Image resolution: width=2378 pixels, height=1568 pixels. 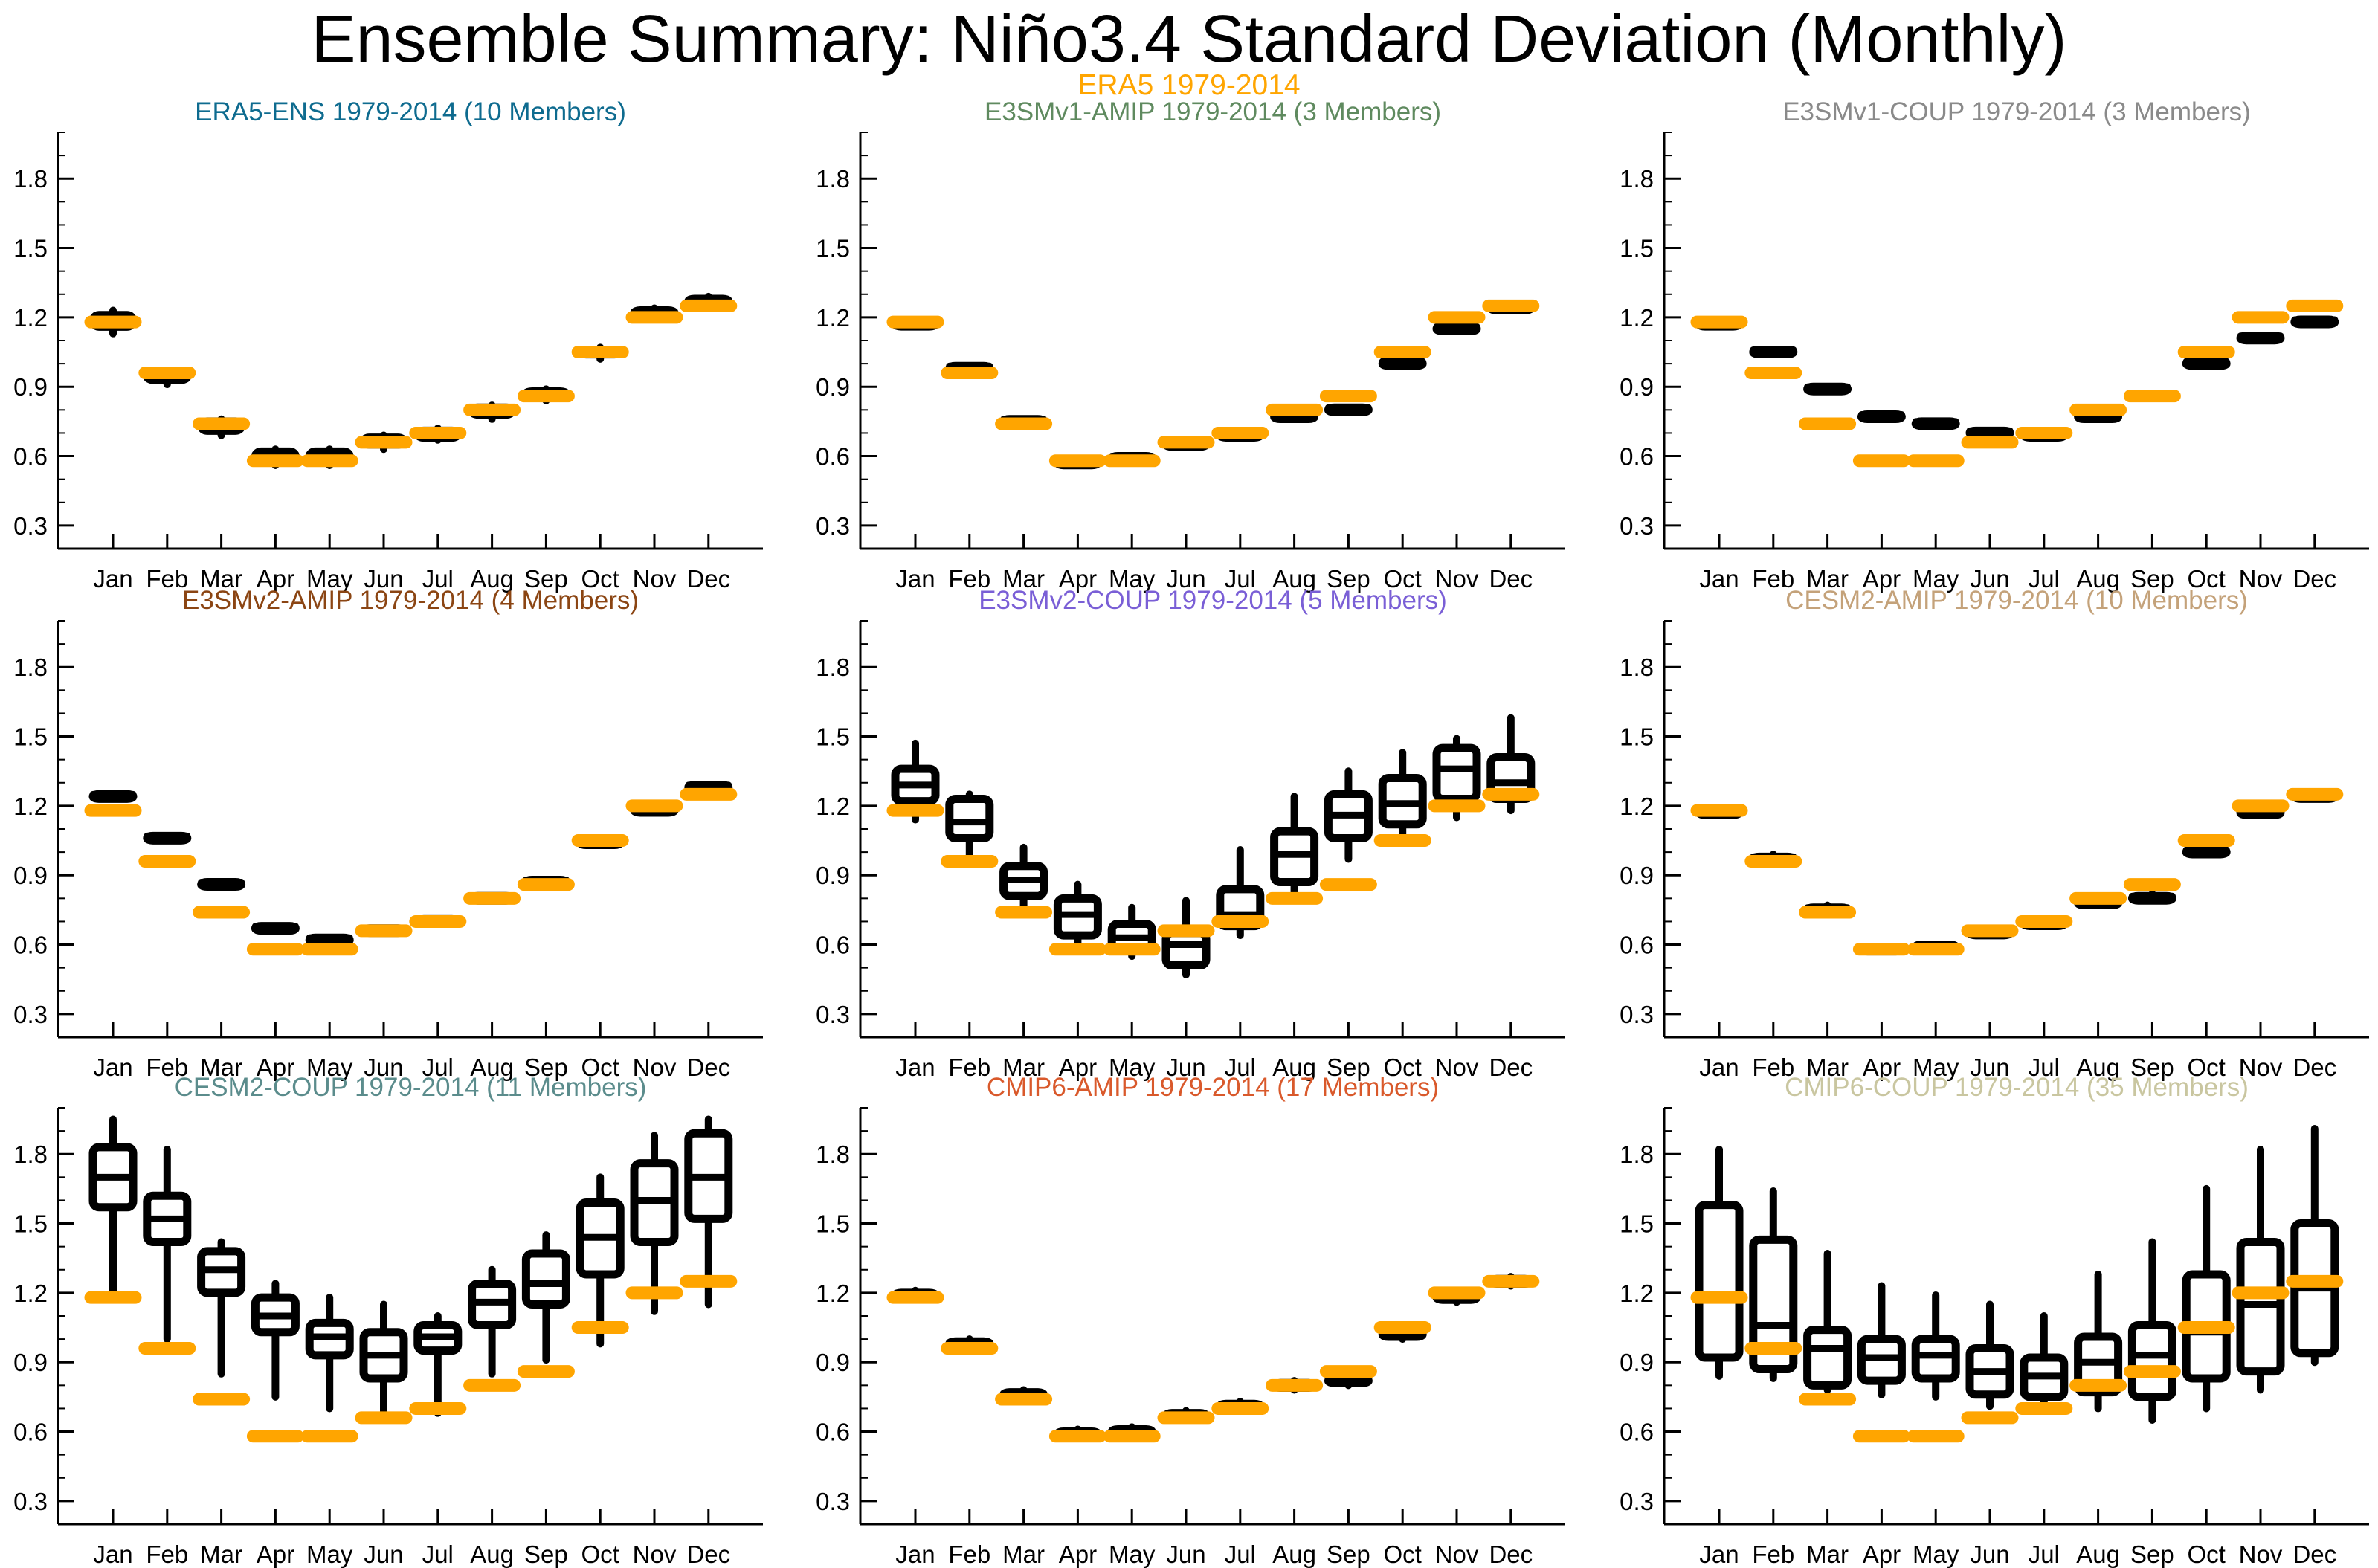 I want to click on box-jan, so click(x=1719, y=1263).